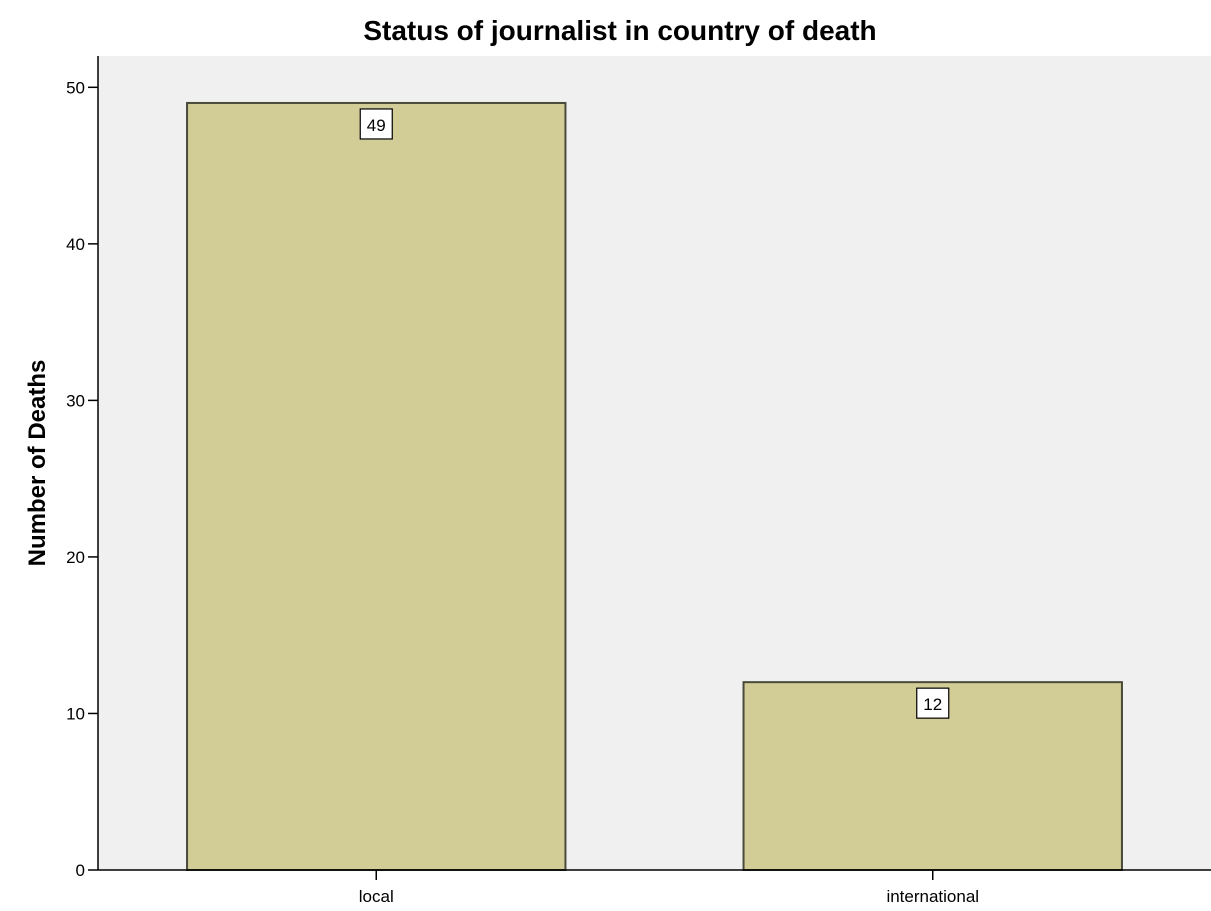  What do you see at coordinates (75, 557) in the screenshot?
I see `y-tick-label: 20` at bounding box center [75, 557].